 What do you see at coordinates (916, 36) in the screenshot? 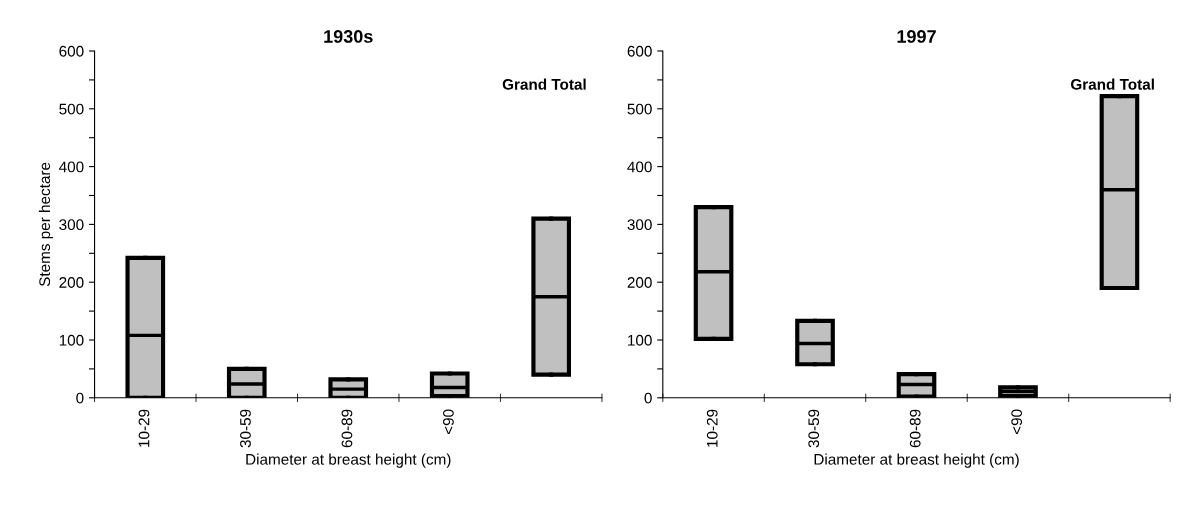
I see `chart-title: 1997` at bounding box center [916, 36].